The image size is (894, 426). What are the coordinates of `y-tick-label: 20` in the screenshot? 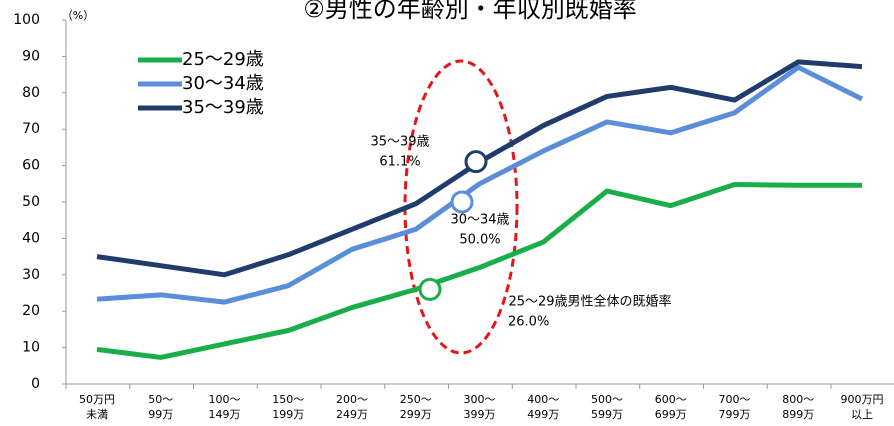 It's located at (31, 311).